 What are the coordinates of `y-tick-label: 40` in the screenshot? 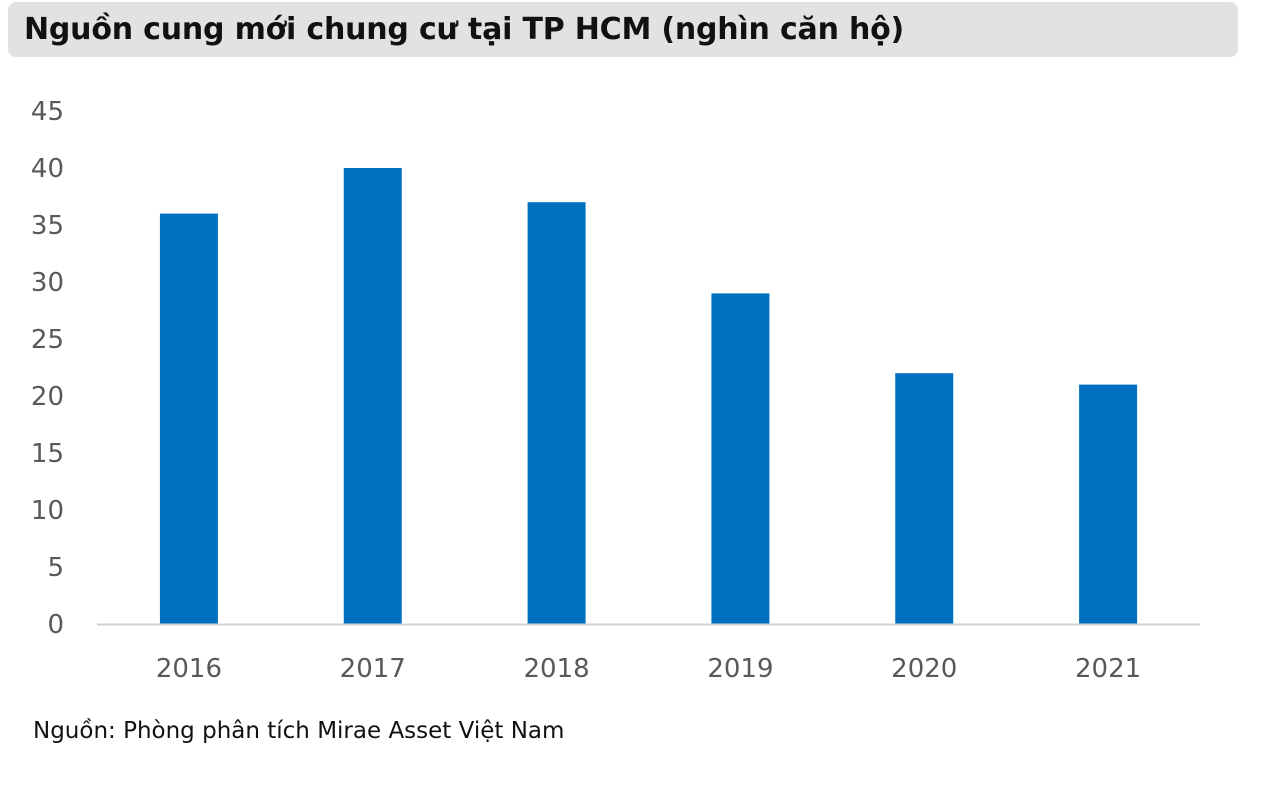 It's located at (47, 169).